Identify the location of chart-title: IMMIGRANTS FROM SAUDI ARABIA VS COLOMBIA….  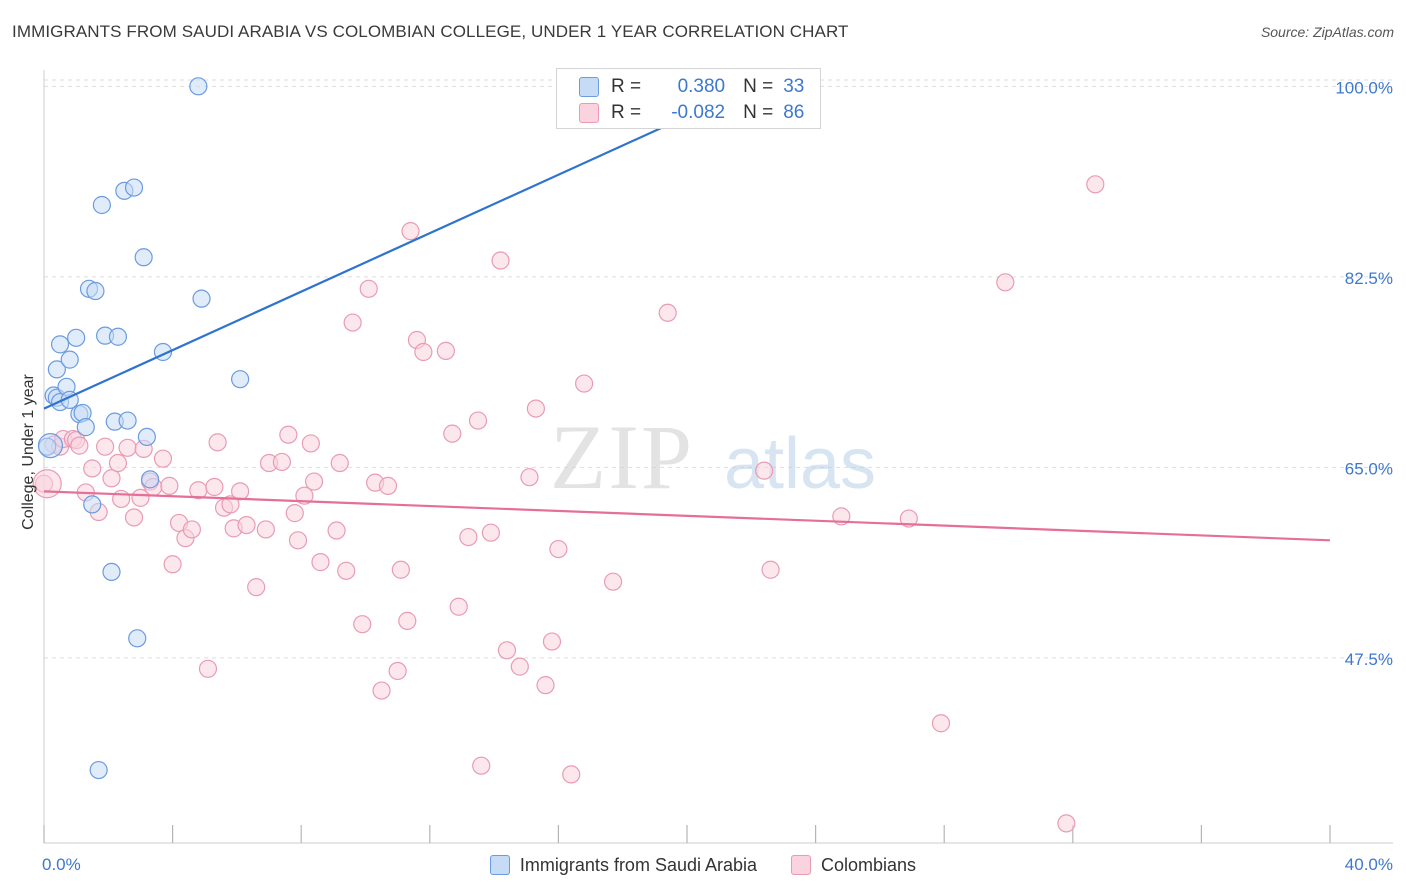
(430, 31).